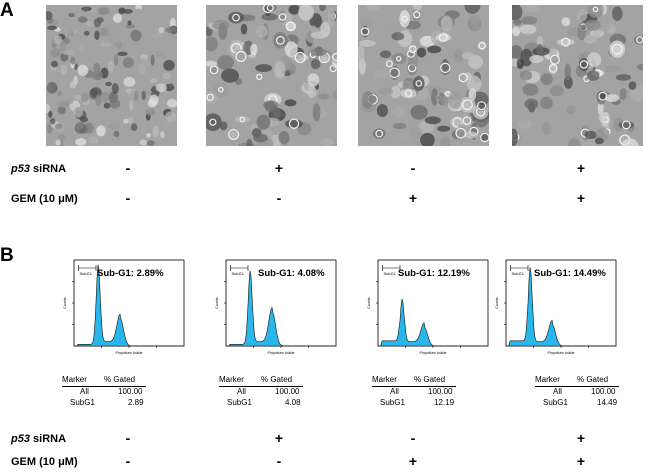 The height and width of the screenshot is (472, 650). What do you see at coordinates (279, 168) in the screenshot?
I see `panel-a-p53-sign-2: +` at bounding box center [279, 168].